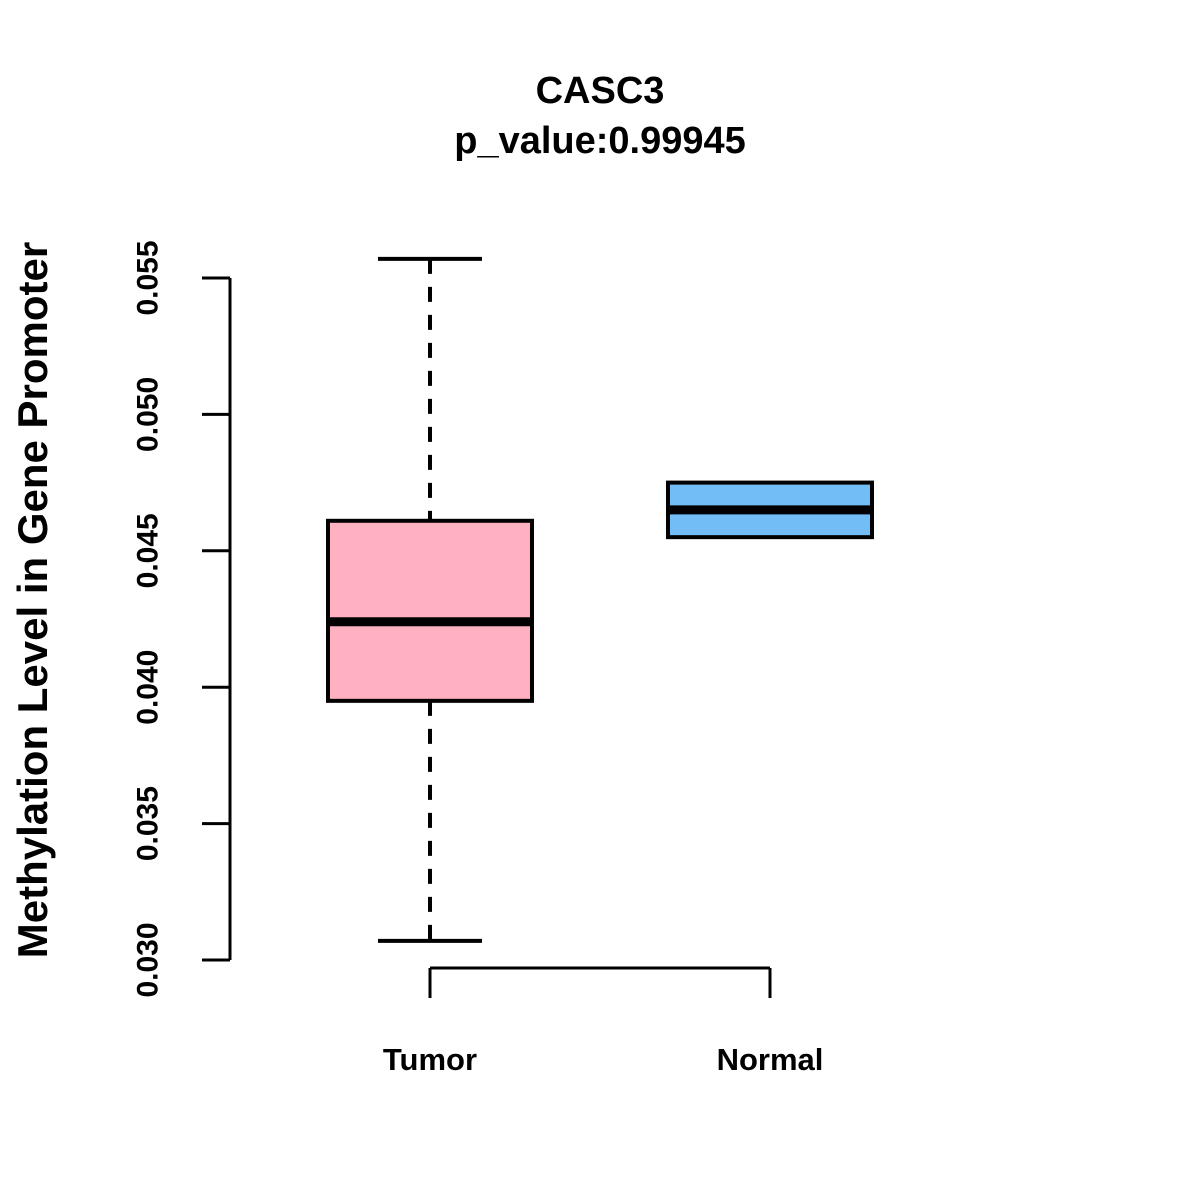 The height and width of the screenshot is (1200, 1200). I want to click on x-category-label-normal: Normal, so click(770, 1059).